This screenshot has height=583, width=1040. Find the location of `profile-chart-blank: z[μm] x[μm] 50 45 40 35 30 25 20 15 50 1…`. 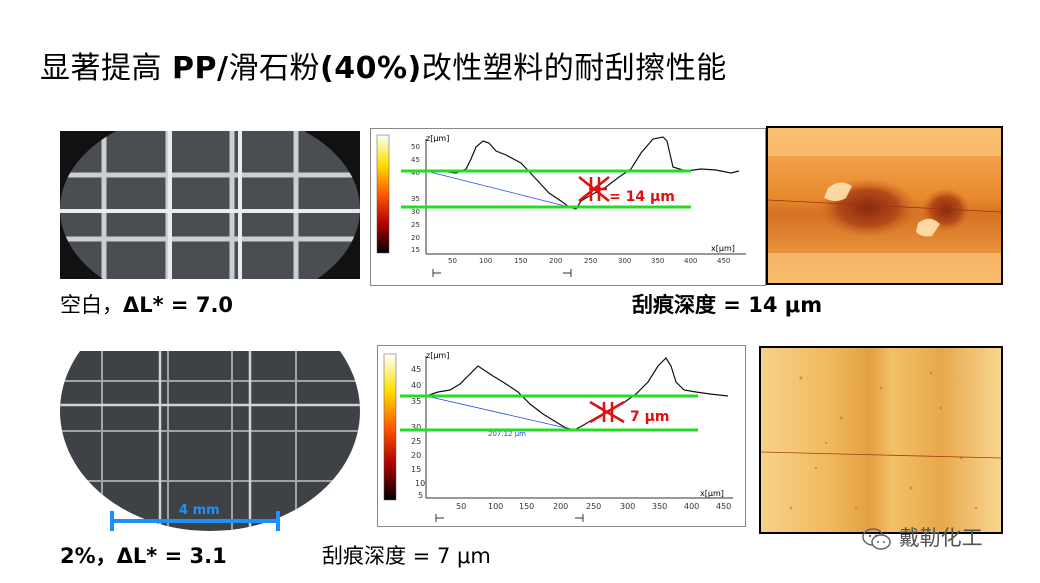

profile-chart-blank: z[μm] x[μm] 50 45 40 35 30 25 20 15 50 1… is located at coordinates (568, 207).